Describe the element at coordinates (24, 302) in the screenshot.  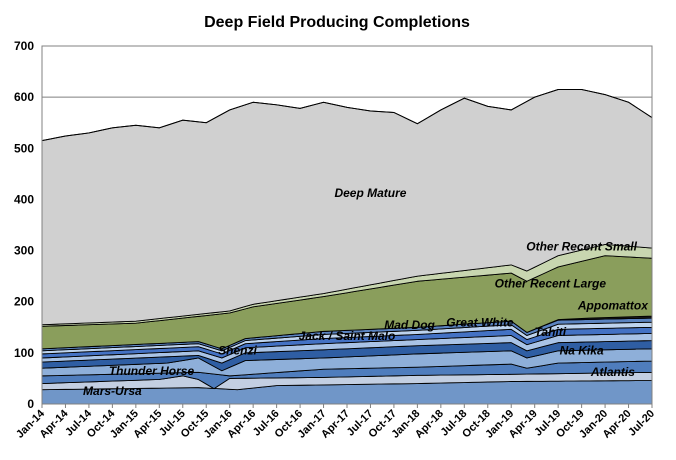
I see `y-tick-label: 200` at that location.